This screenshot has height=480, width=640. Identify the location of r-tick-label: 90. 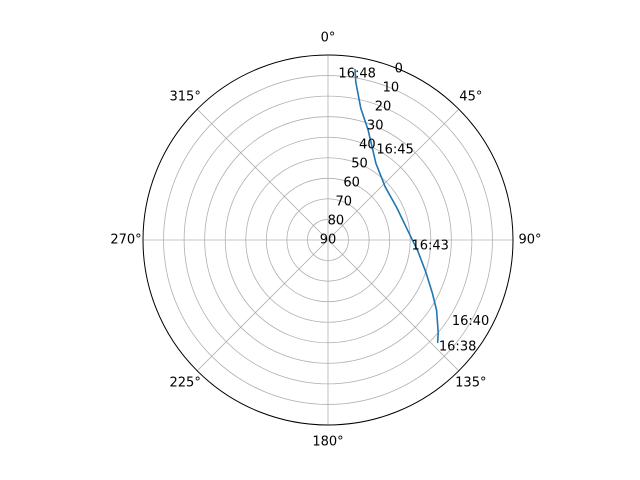
(328, 240).